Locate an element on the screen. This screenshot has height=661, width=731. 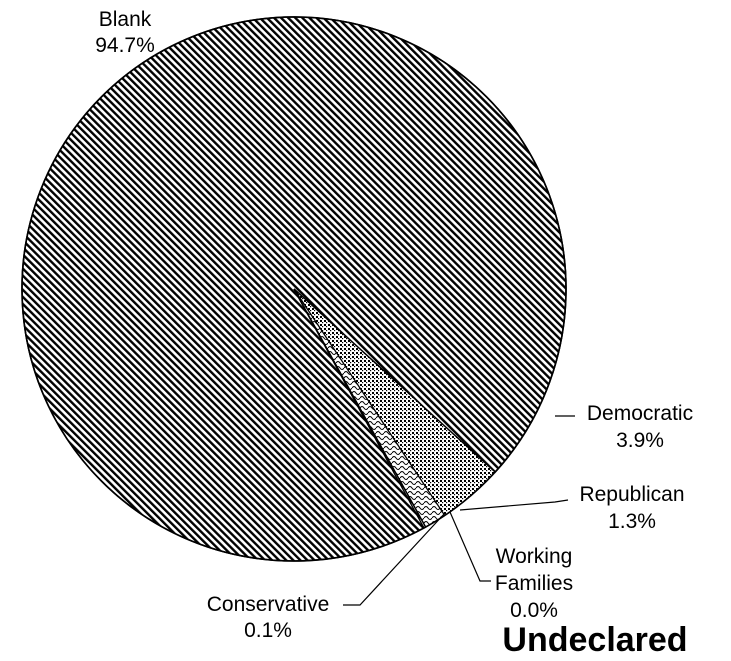
slice-value-republican: 1.3% is located at coordinates (632, 521).